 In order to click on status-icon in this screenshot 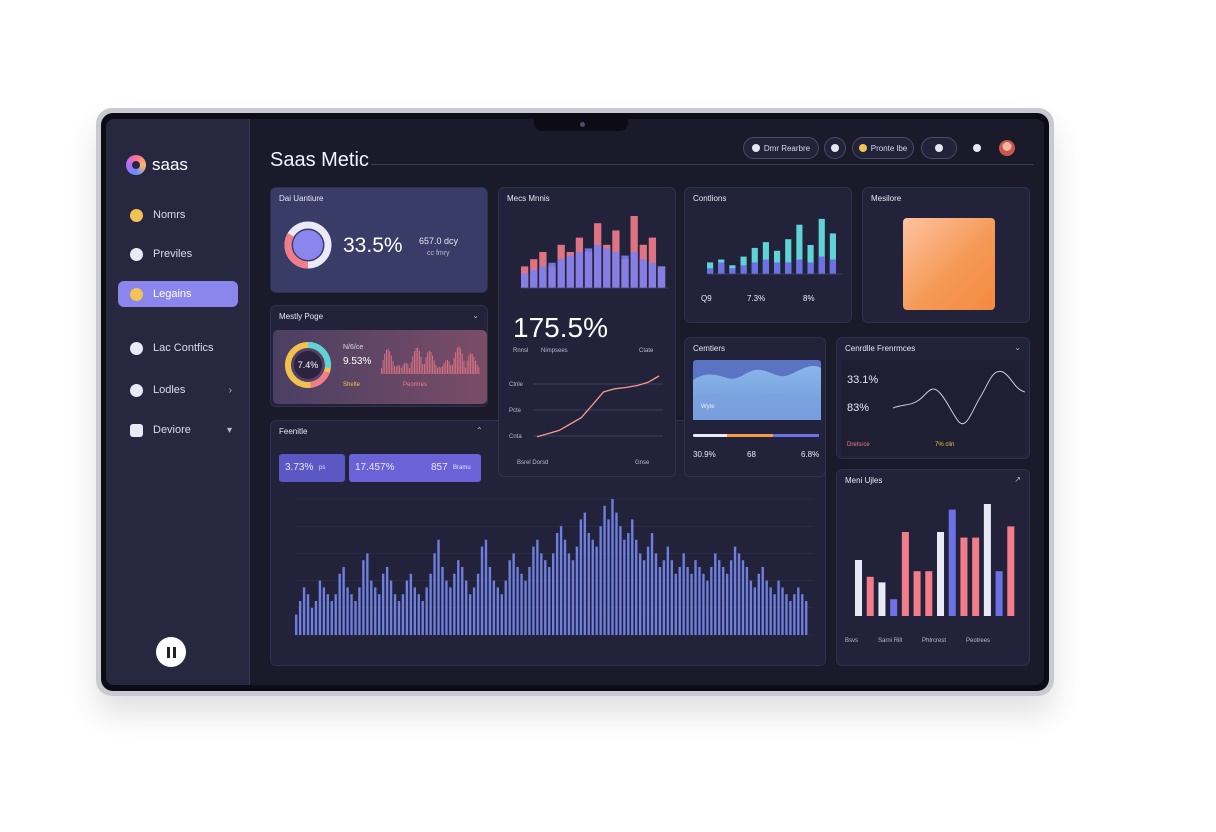, I will do `click(136, 215)`.